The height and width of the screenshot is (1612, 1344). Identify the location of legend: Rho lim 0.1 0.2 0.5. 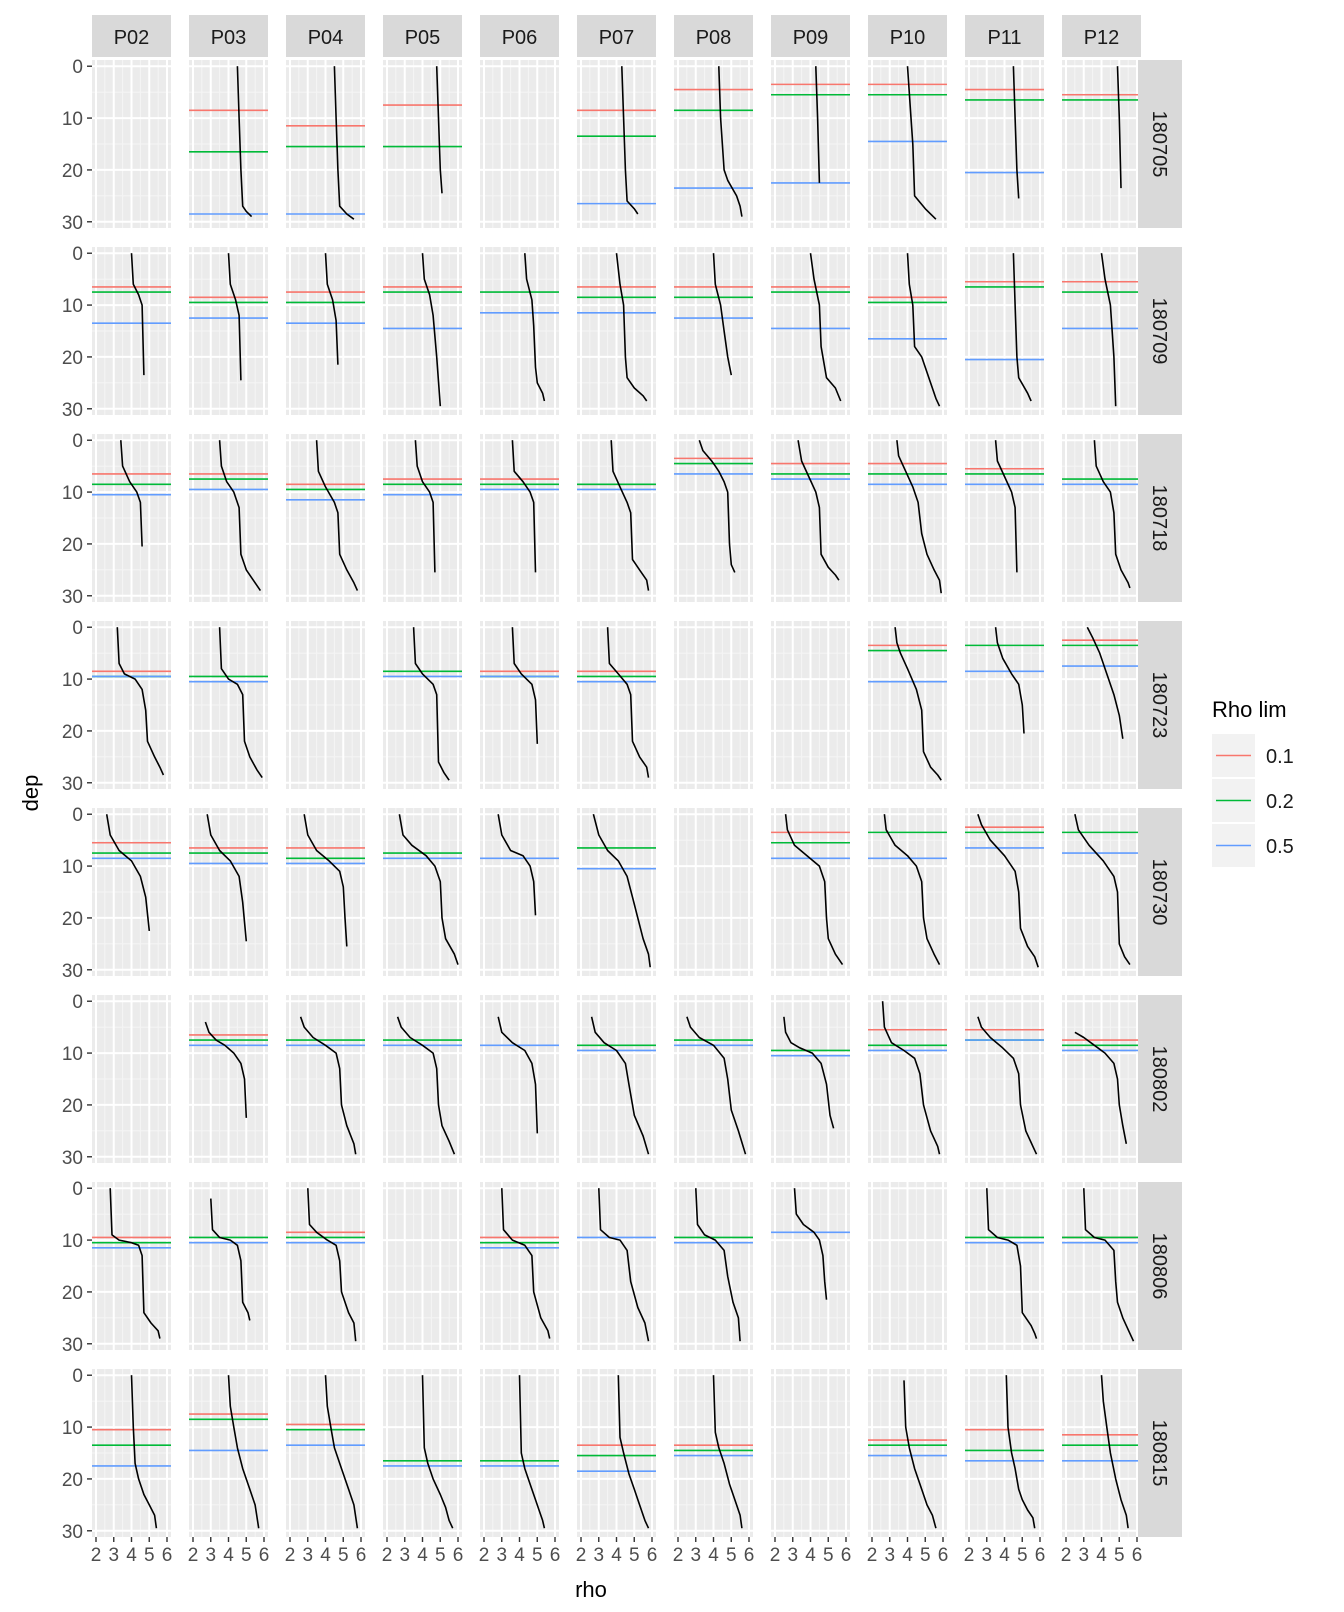
(1253, 782).